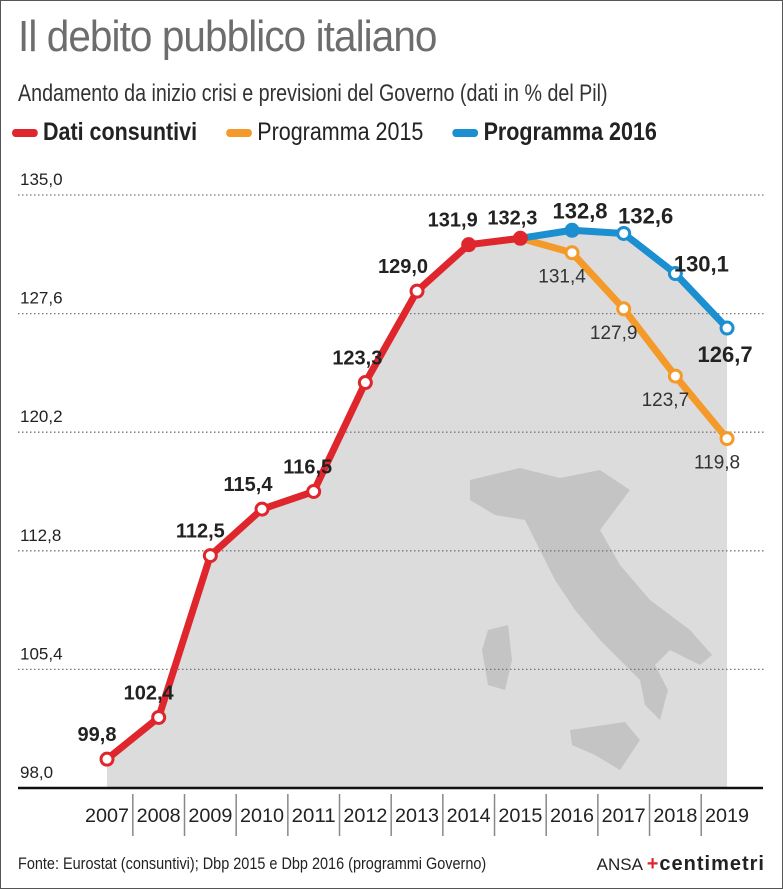  I want to click on sicily-map, so click(605, 746).